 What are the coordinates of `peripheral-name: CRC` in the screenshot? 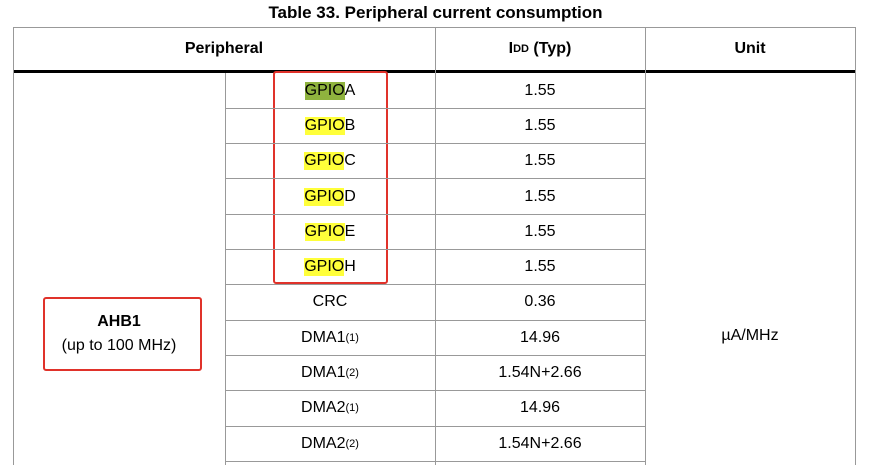 It's located at (330, 302).